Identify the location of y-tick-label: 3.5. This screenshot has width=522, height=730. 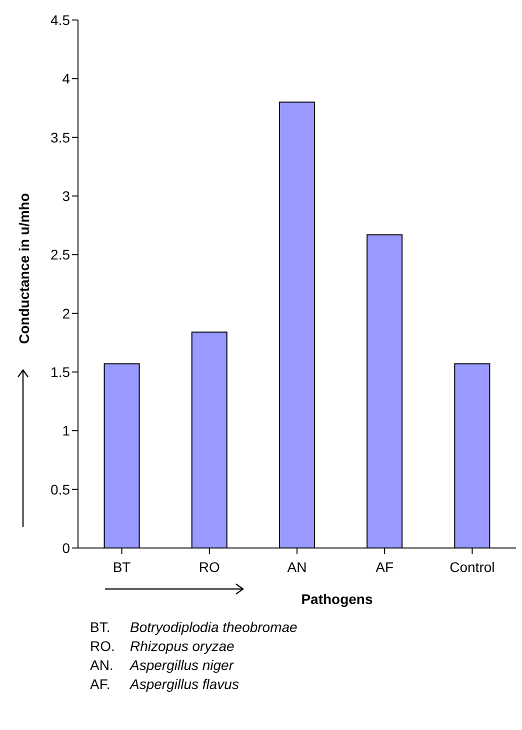
(60, 137).